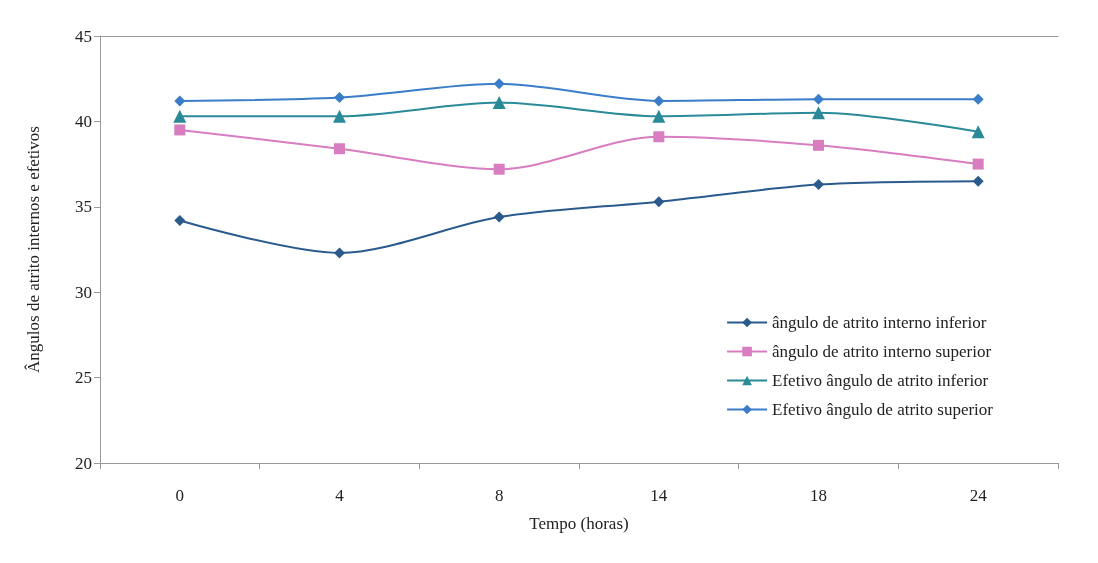 Image resolution: width=1098 pixels, height=563 pixels. Describe the element at coordinates (883, 409) in the screenshot. I see `legend-label: Efetivo ângulo de atrito superior` at that location.